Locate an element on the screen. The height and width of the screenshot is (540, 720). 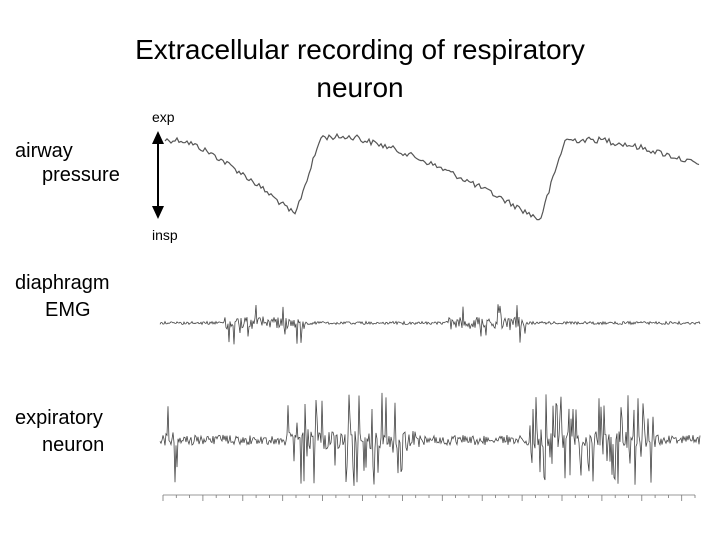
trace-label: expiratory is located at coordinates (59, 418).